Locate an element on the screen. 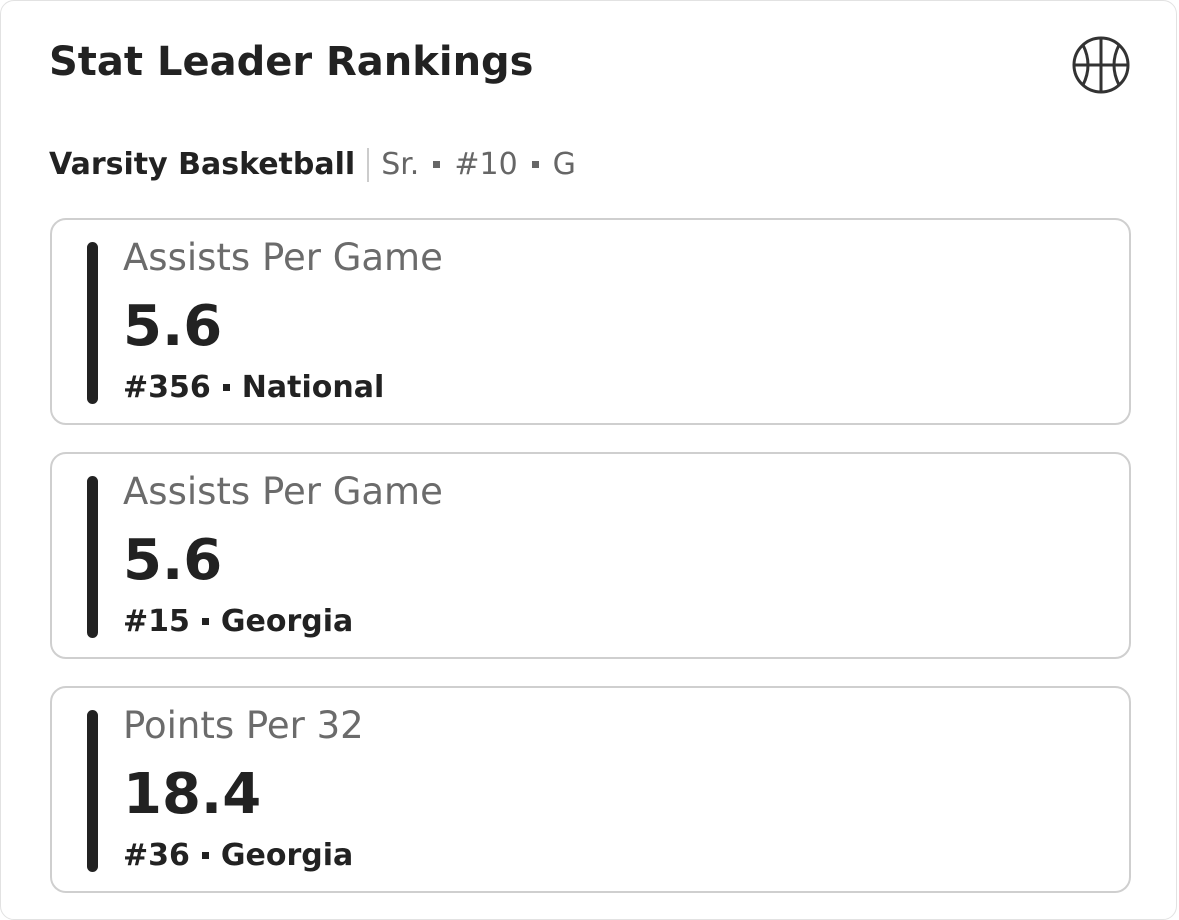  detail: #10 is located at coordinates (486, 164).